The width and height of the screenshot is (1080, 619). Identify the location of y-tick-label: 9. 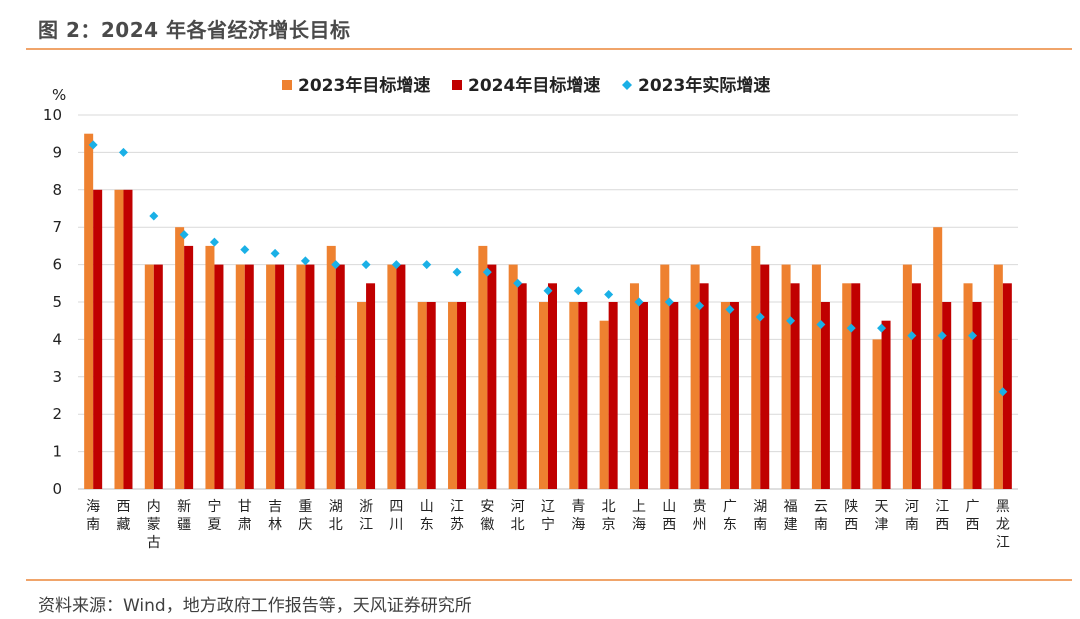
(57, 152).